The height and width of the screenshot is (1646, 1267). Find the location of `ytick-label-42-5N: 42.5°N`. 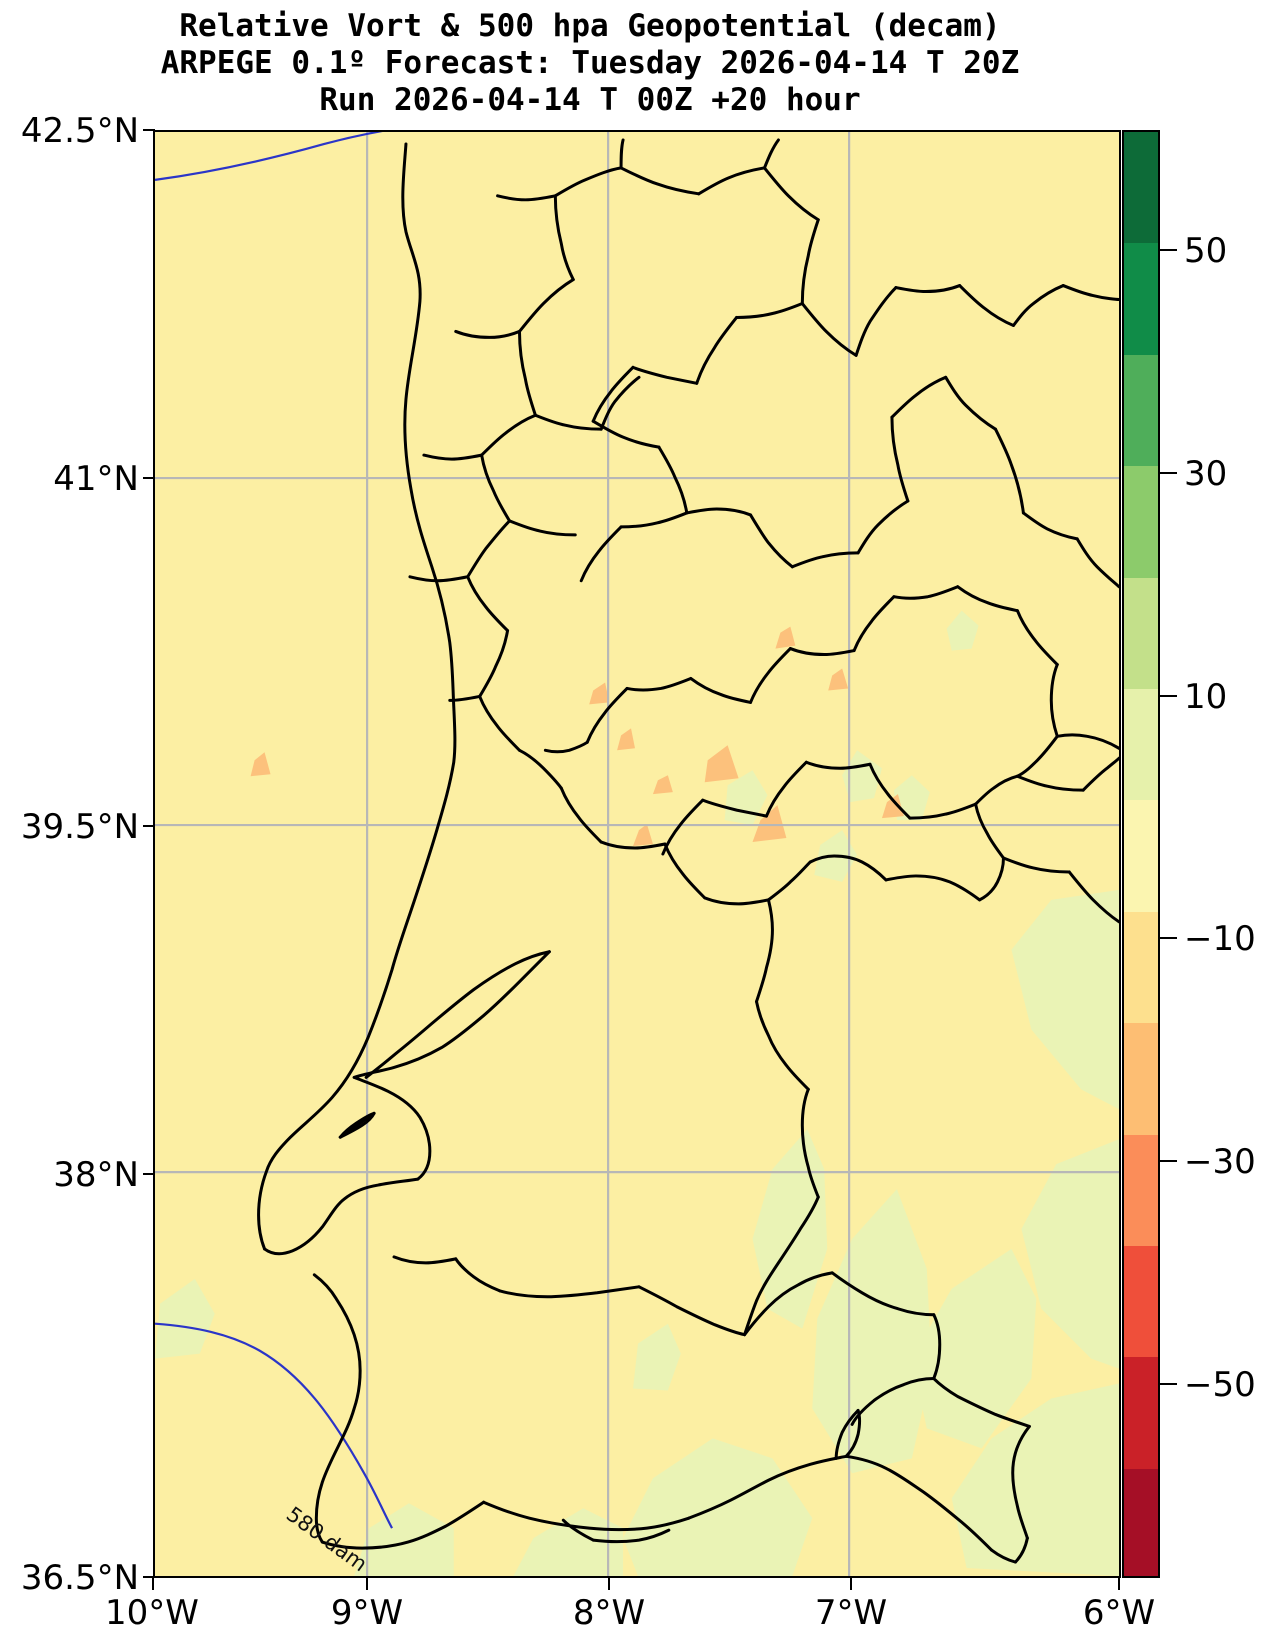

ytick-label-42-5N: 42.5°N is located at coordinates (79, 131).